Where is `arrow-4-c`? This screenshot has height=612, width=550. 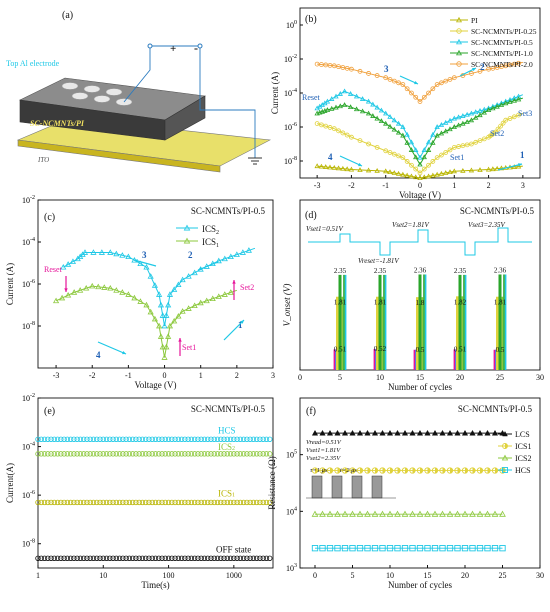 arrow-4-c is located at coordinates (112, 348).